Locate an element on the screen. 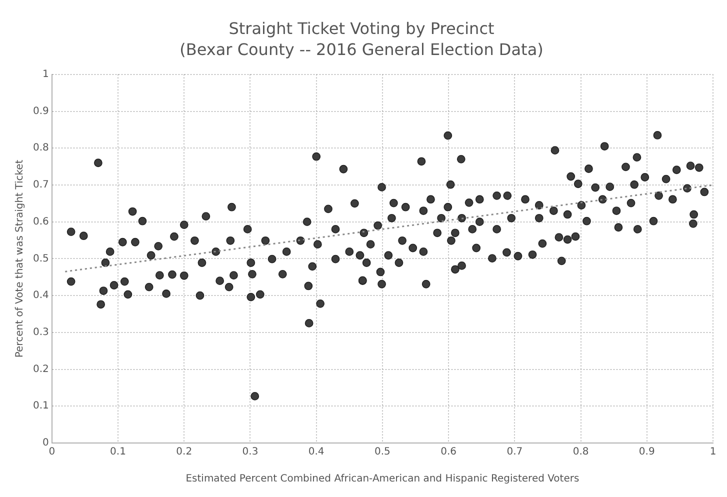 This screenshot has height=497, width=727. x-tick-label: 1 is located at coordinates (713, 452).